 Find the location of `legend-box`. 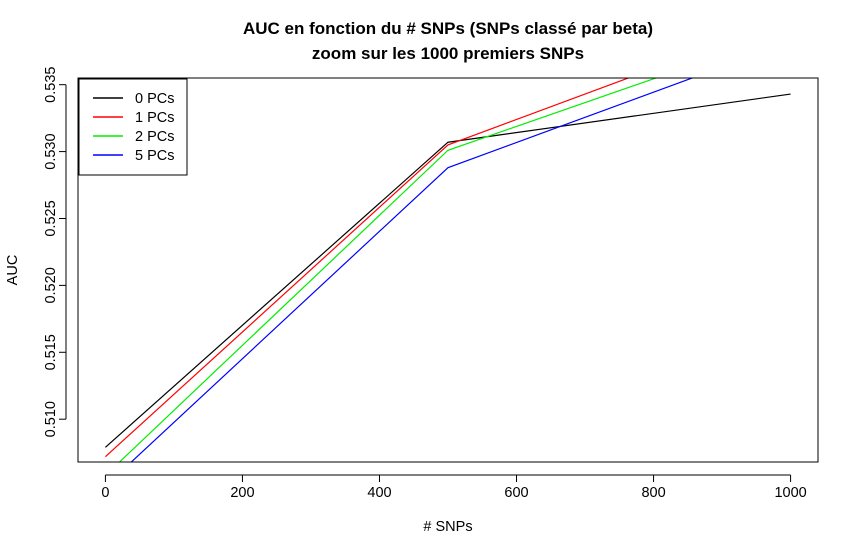

legend-box is located at coordinates (133, 127).